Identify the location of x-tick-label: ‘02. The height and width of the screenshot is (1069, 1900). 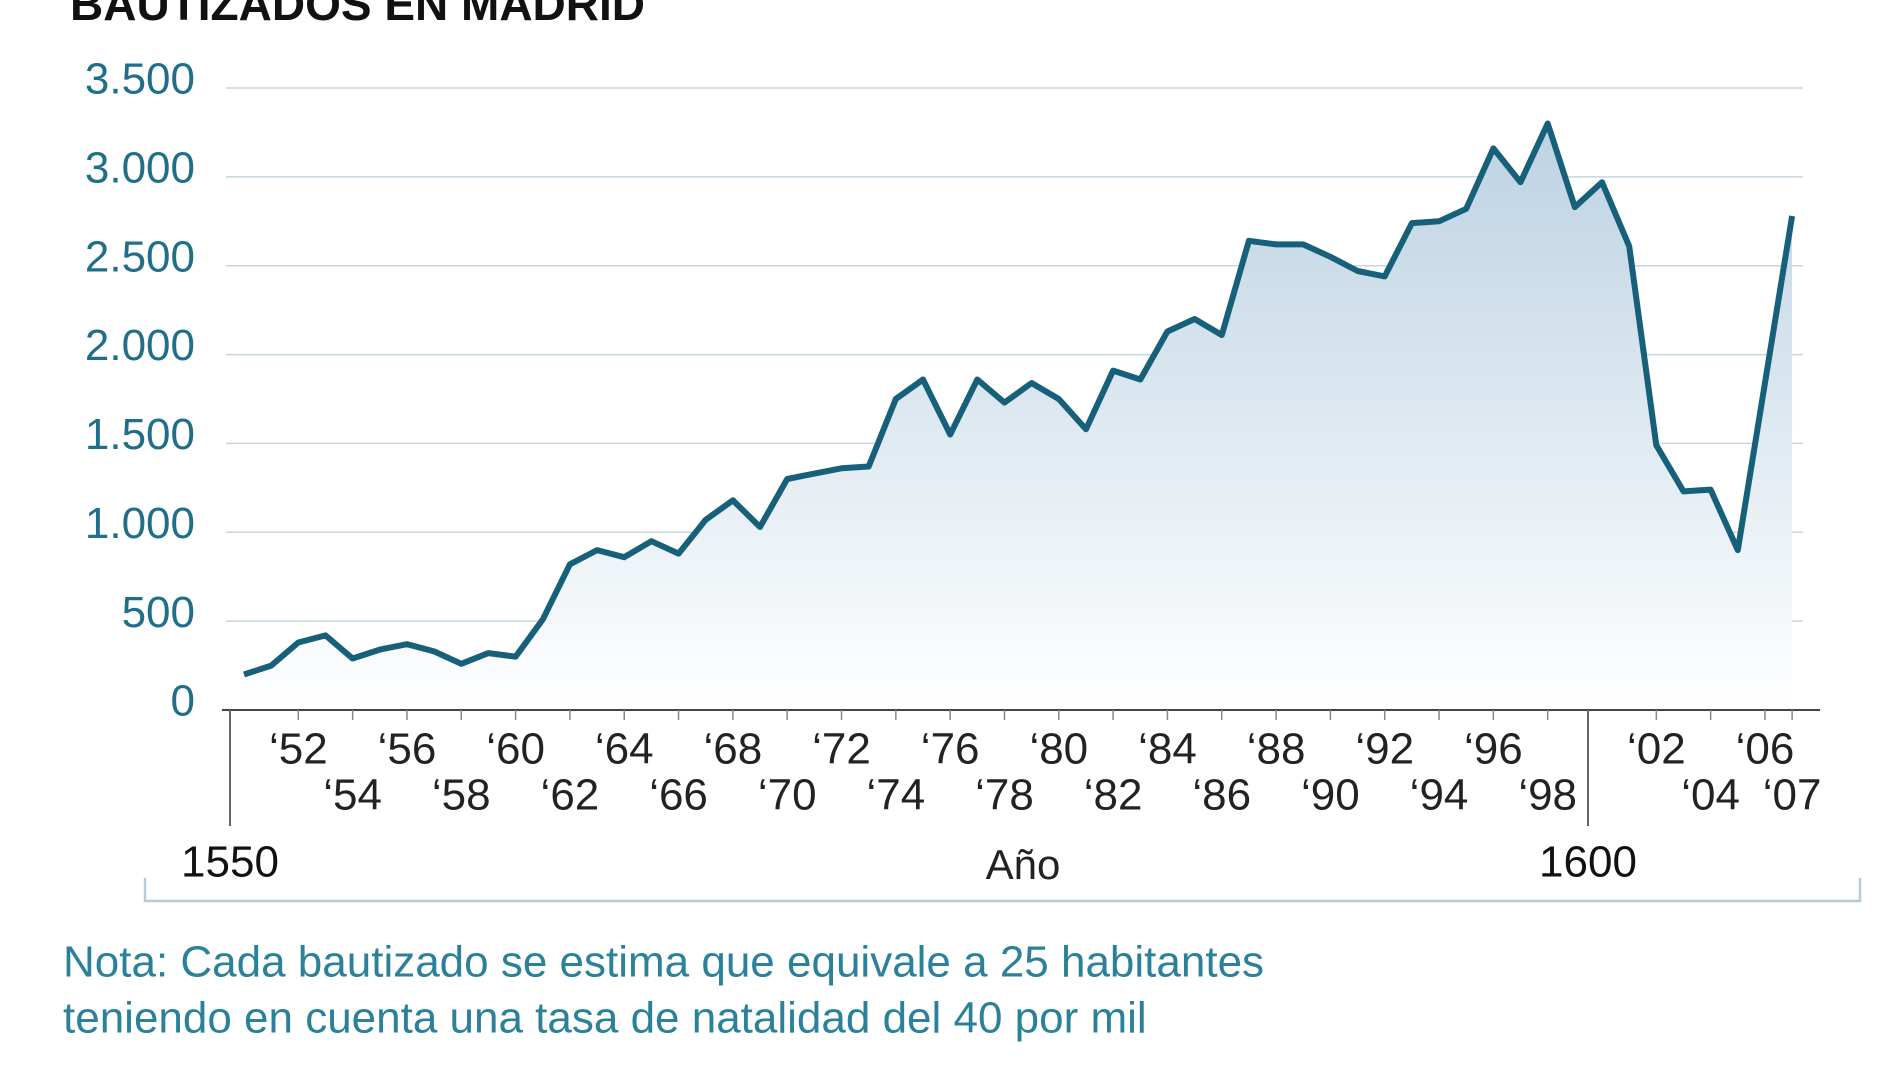
(1656, 749).